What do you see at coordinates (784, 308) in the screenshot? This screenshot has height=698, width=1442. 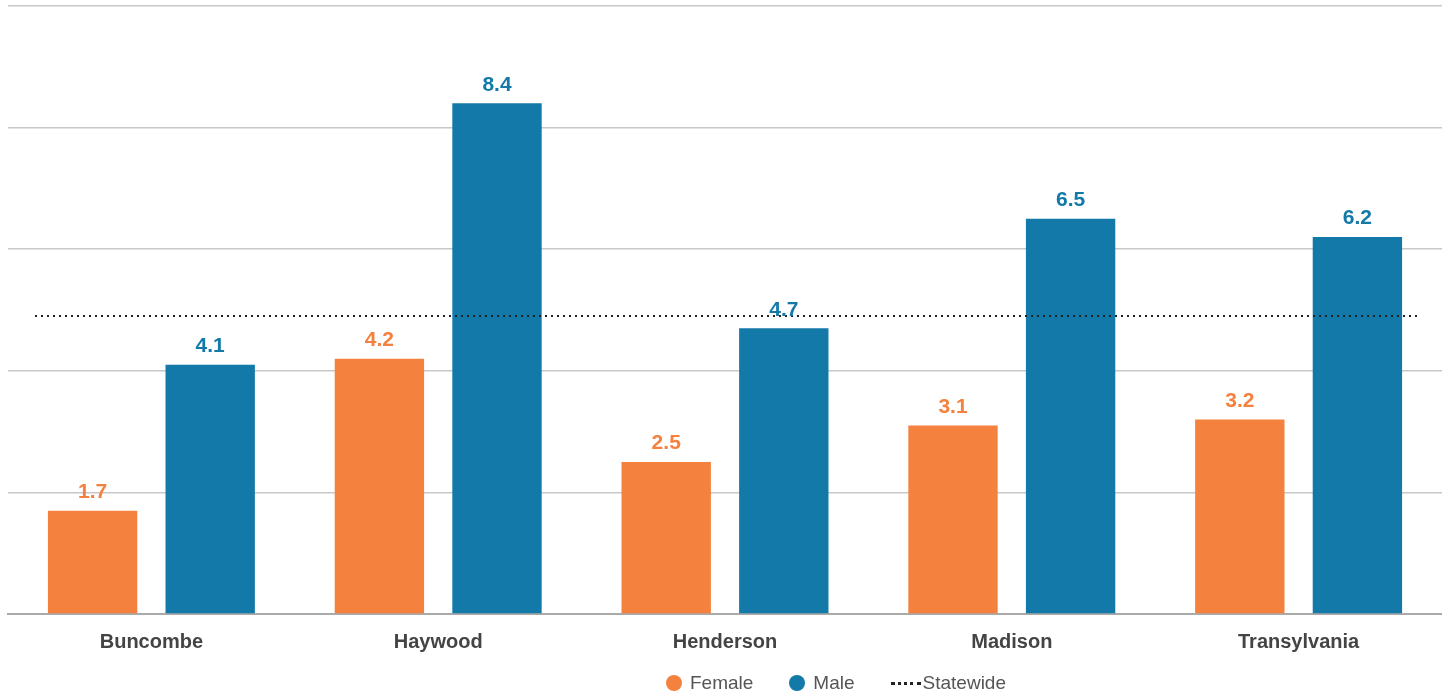 I see `data-label: 4.7` at bounding box center [784, 308].